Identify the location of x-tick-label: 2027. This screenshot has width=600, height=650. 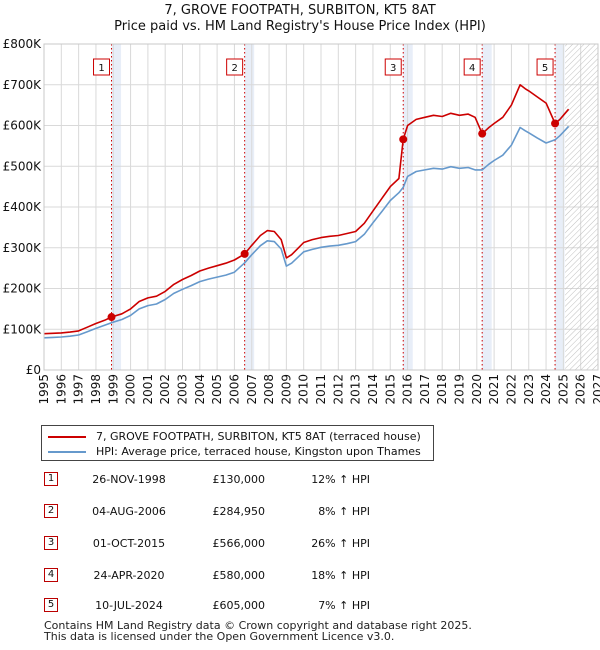
(595, 389).